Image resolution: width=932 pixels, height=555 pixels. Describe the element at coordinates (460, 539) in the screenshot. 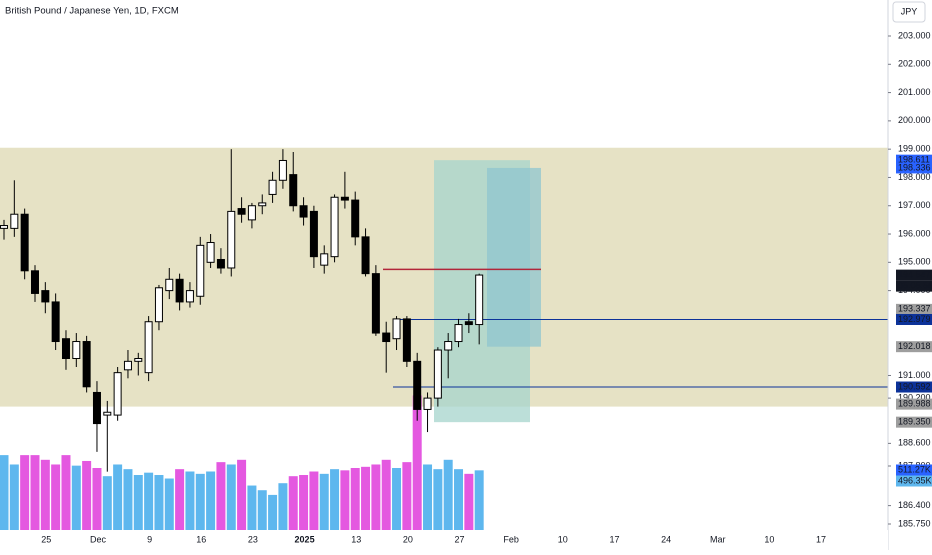

I see `x-tick-label: 27` at that location.